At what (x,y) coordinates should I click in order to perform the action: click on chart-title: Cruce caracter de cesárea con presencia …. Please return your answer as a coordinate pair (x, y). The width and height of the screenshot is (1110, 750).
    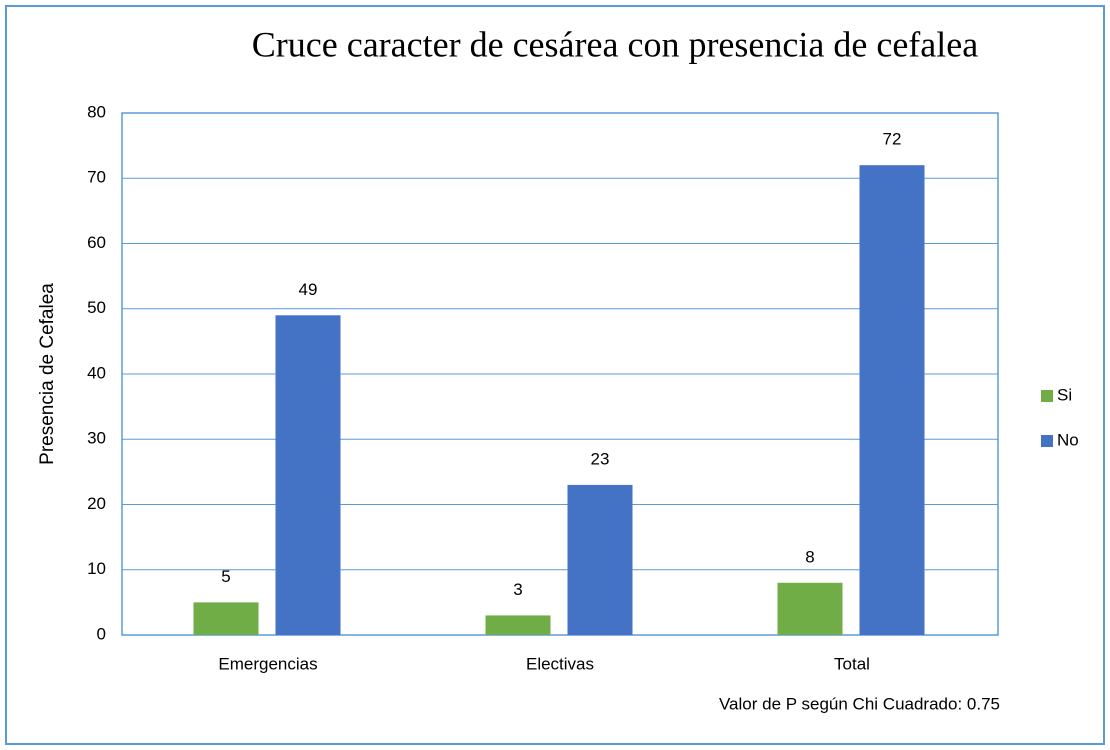
    Looking at the image, I should click on (615, 44).